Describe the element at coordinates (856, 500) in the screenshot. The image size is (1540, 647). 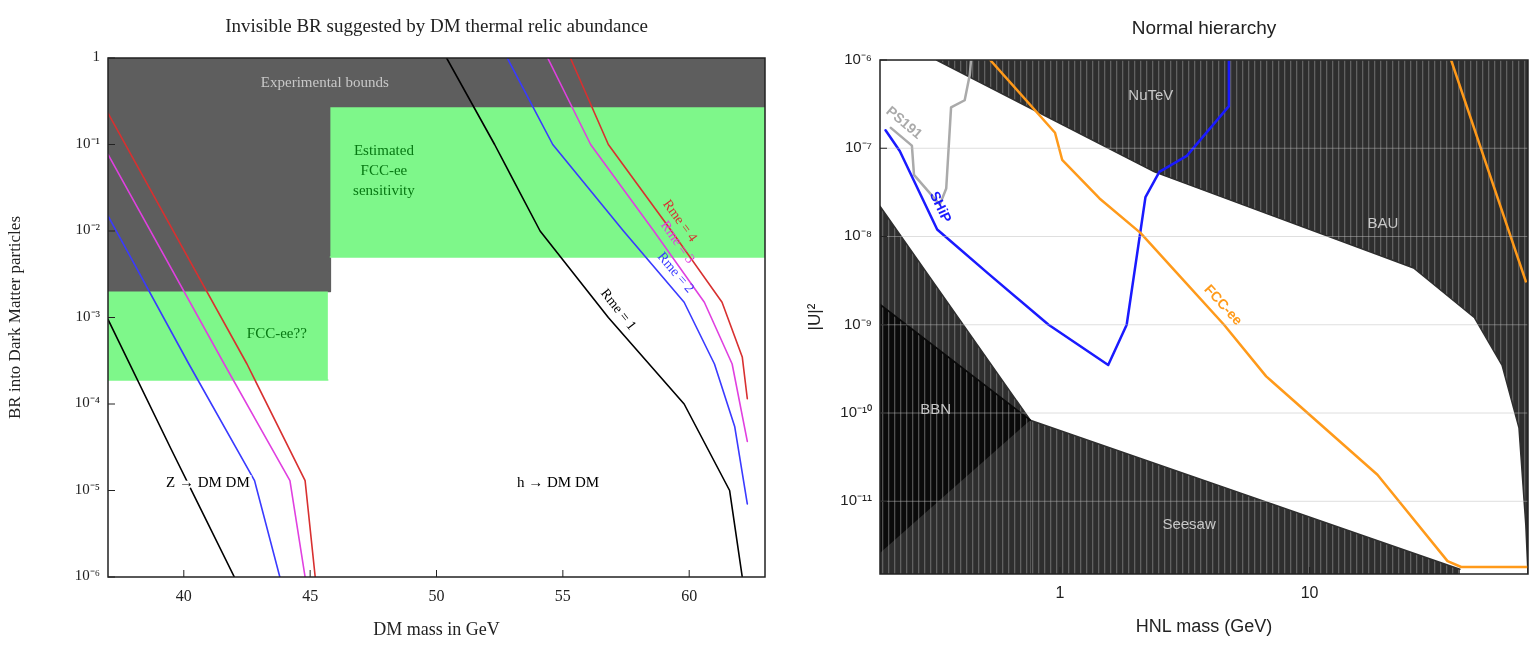
I see `y-tick-label: 10⁻¹¹` at that location.